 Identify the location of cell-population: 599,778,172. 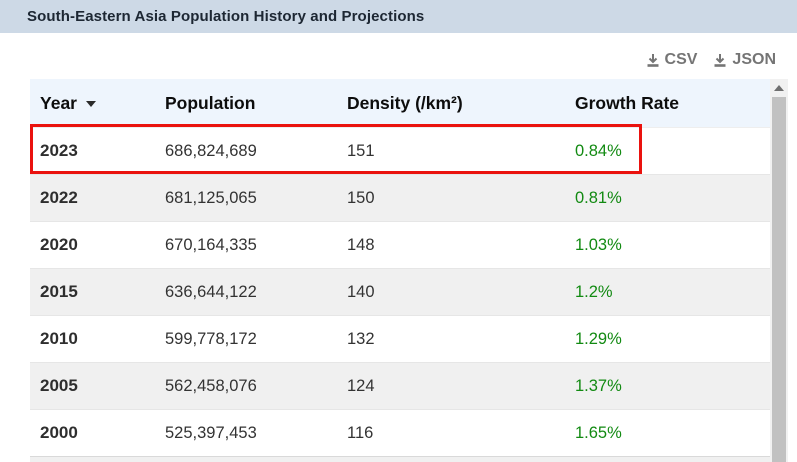
(211, 338).